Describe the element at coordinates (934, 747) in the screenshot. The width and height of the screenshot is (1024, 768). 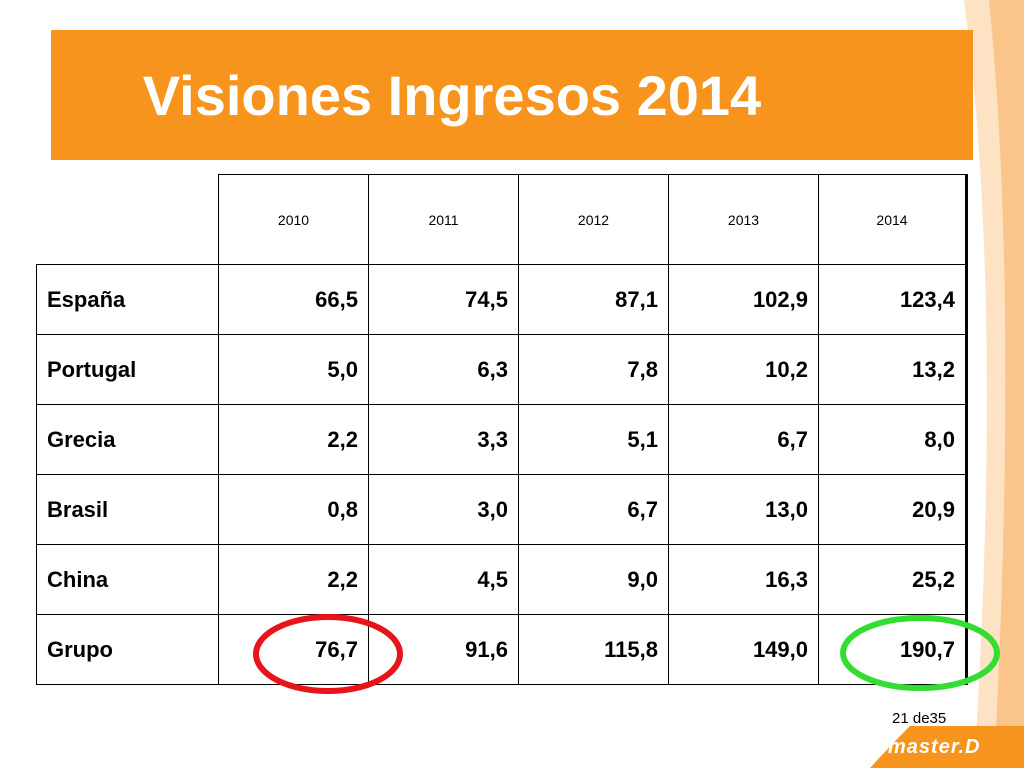
I see `brand-logo: master.D` at that location.